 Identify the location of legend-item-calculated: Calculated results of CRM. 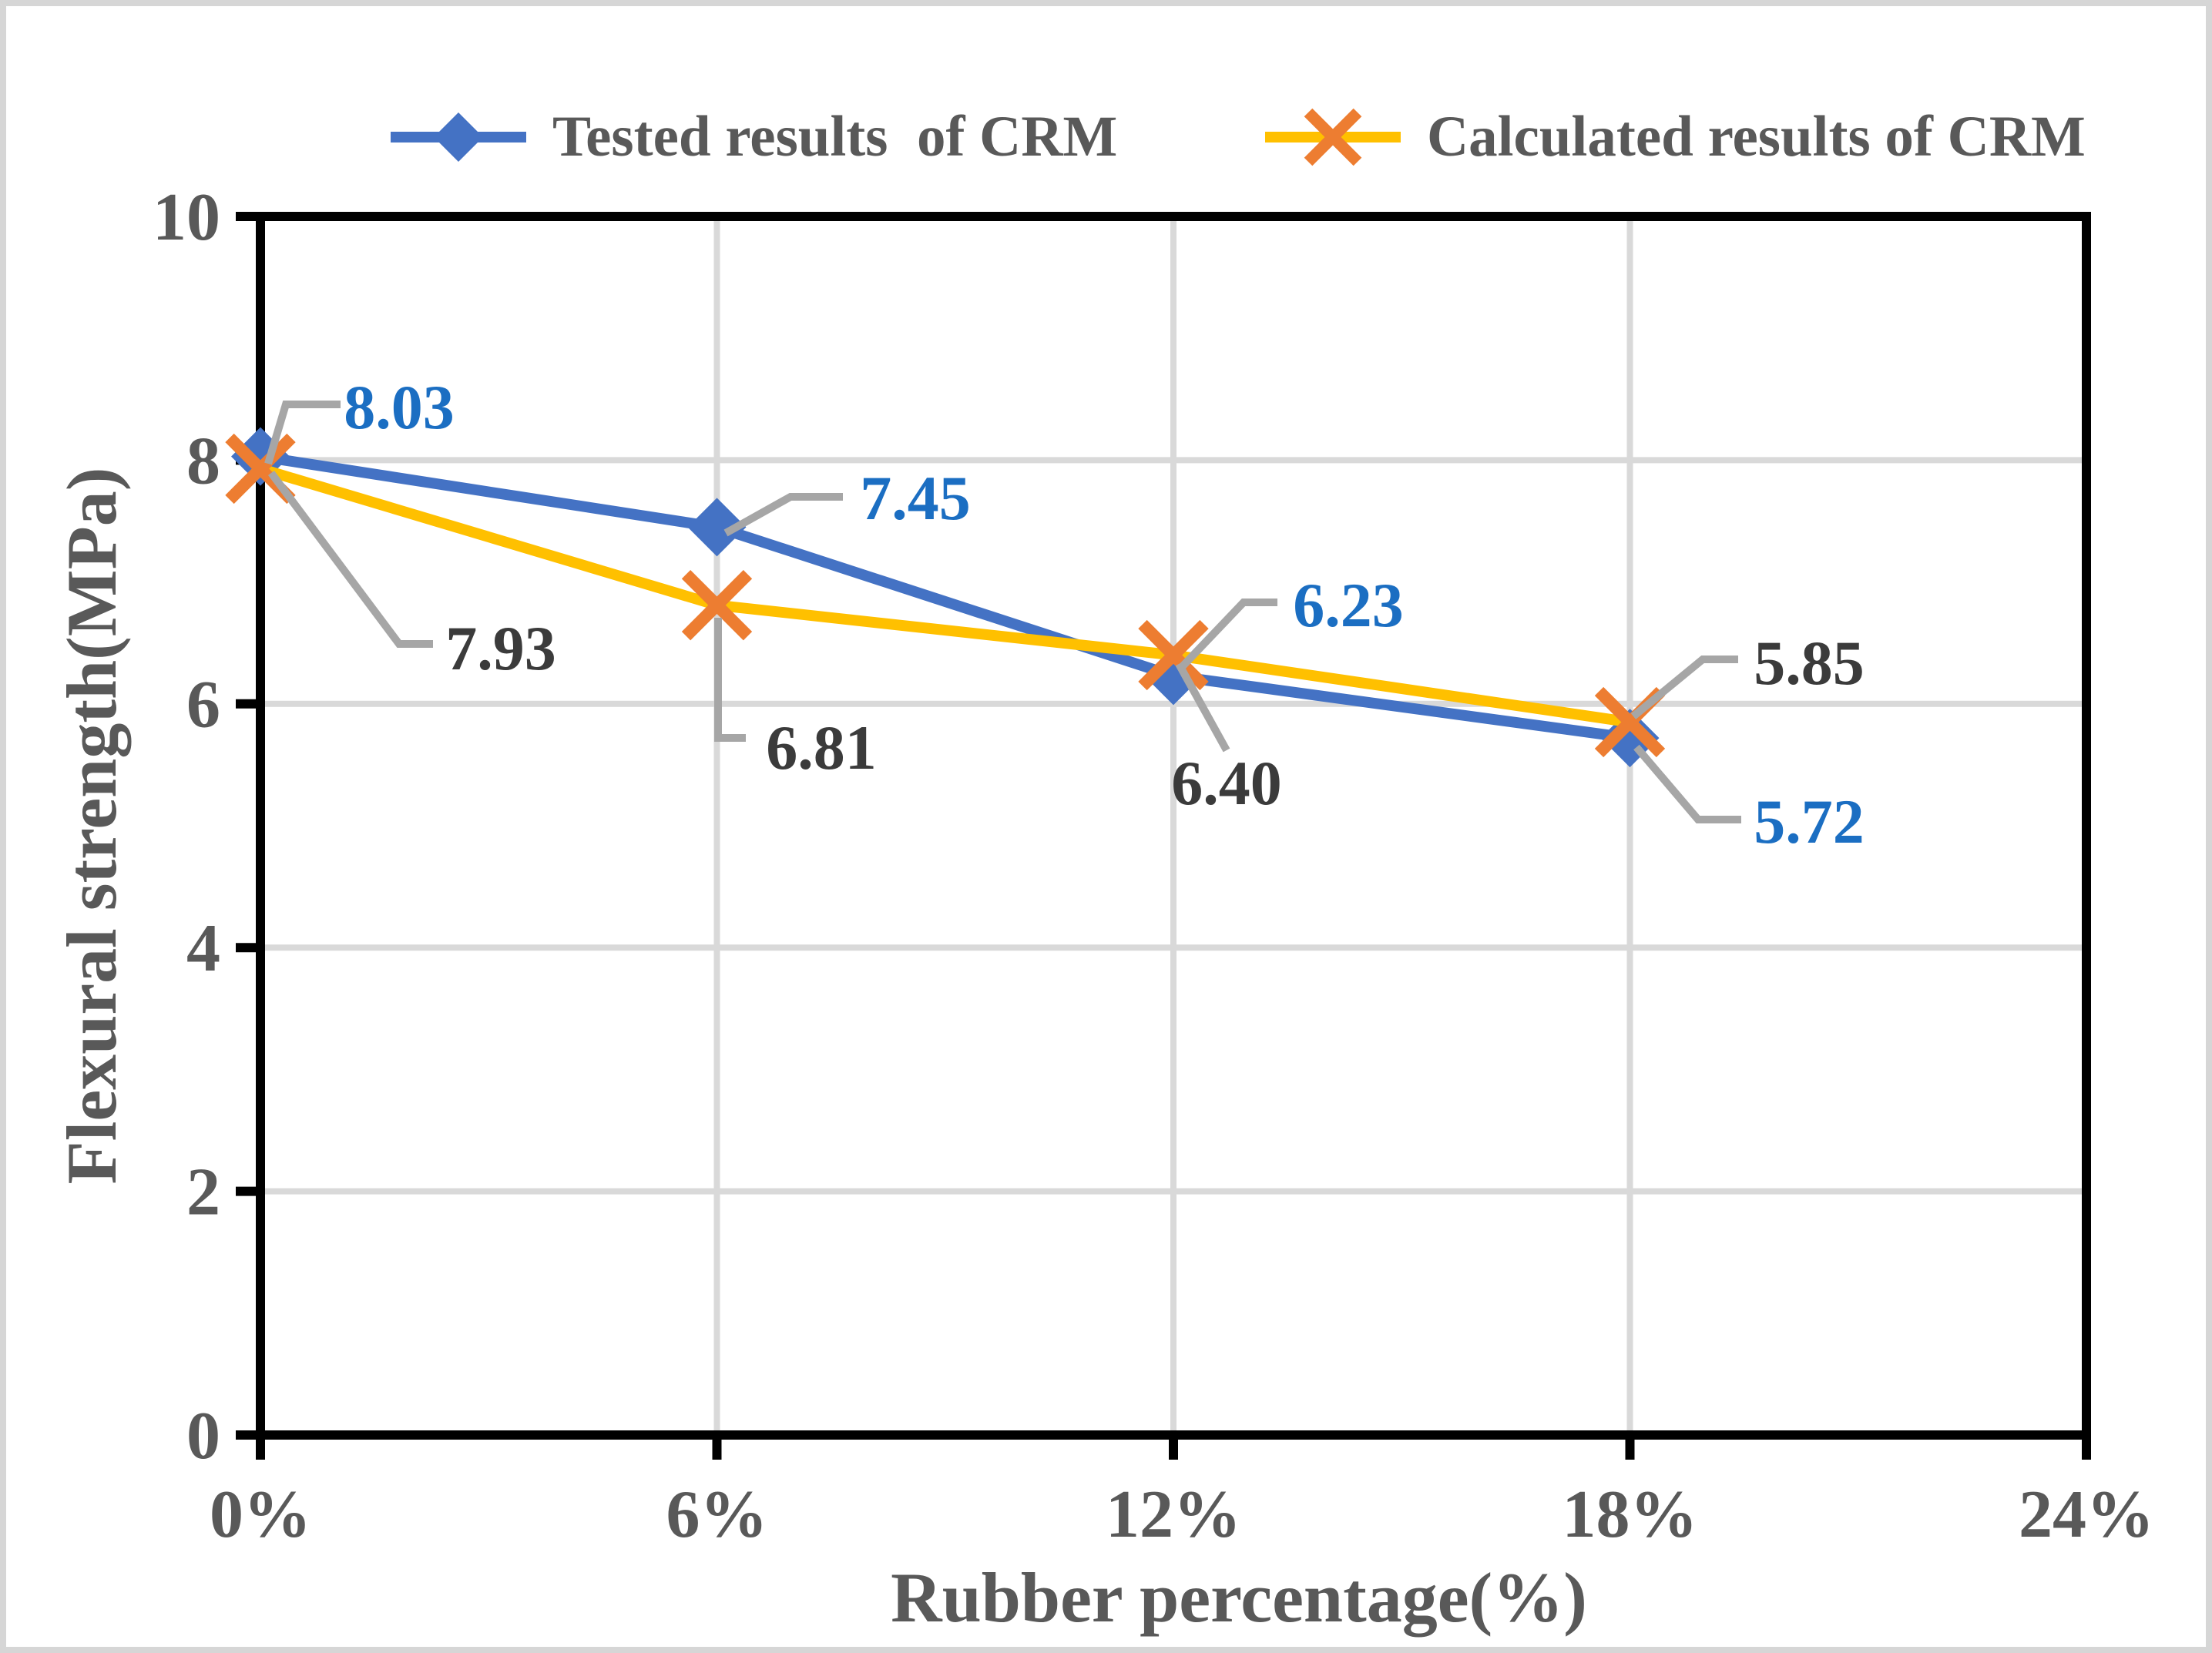
(1675, 137).